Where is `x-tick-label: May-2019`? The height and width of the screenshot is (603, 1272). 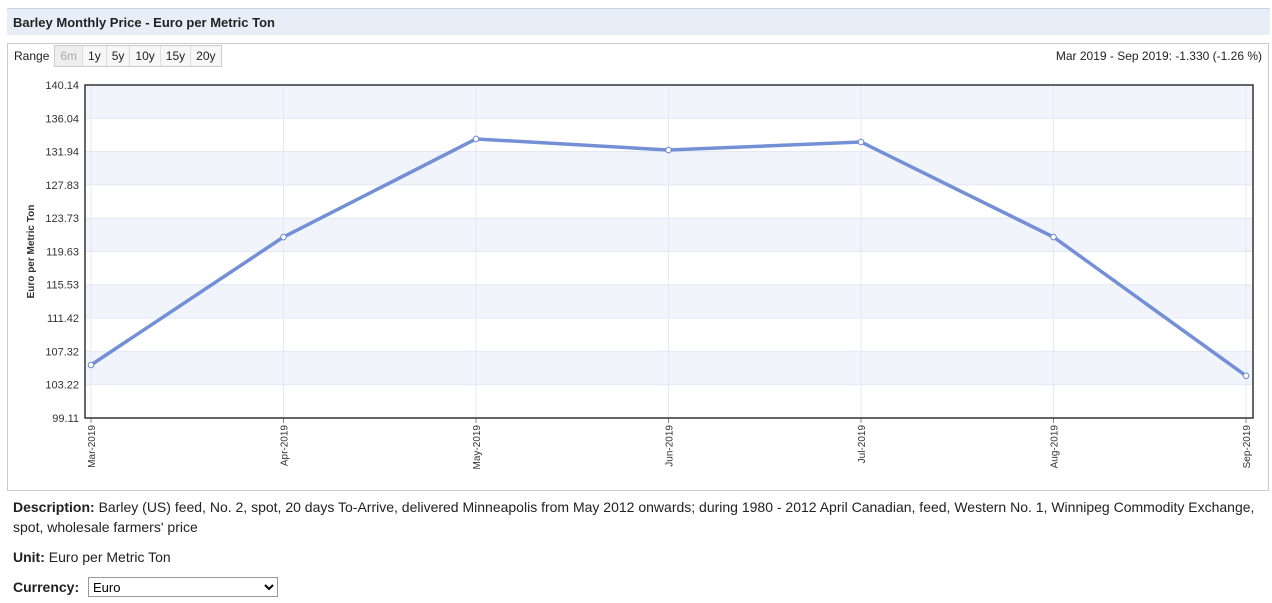 x-tick-label: May-2019 is located at coordinates (477, 447).